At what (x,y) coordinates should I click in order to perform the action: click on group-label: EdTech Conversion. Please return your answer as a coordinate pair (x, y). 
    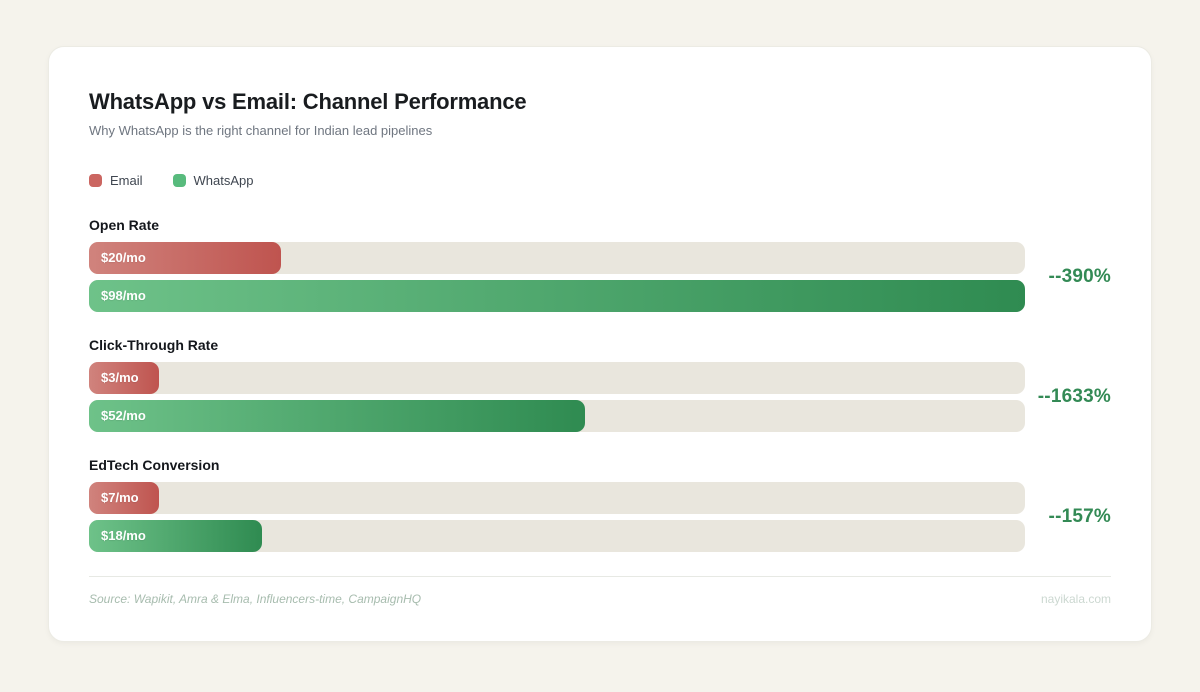
    Looking at the image, I should click on (154, 464).